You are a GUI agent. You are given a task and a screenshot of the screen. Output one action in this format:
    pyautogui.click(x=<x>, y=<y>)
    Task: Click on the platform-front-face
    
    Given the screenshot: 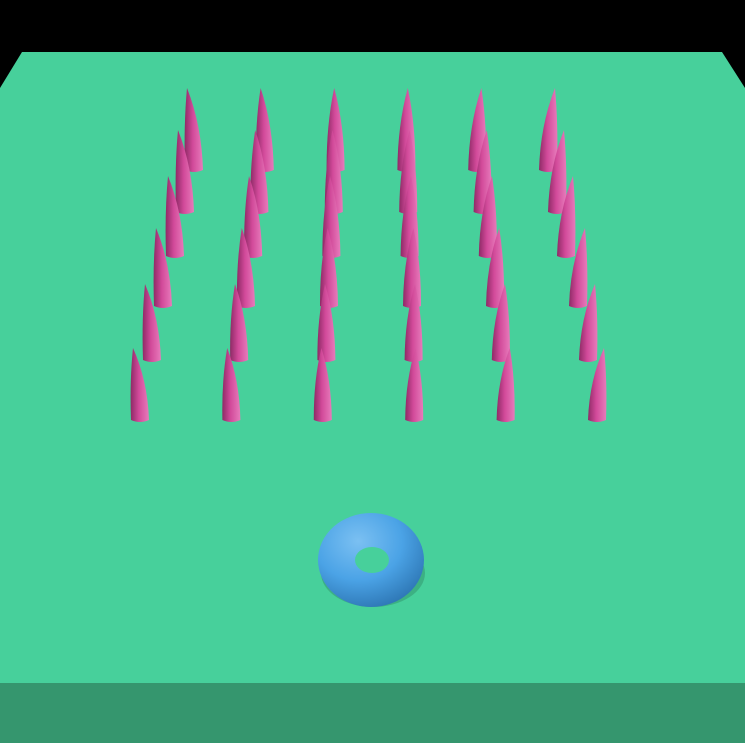 What is the action you would take?
    pyautogui.click(x=372, y=713)
    